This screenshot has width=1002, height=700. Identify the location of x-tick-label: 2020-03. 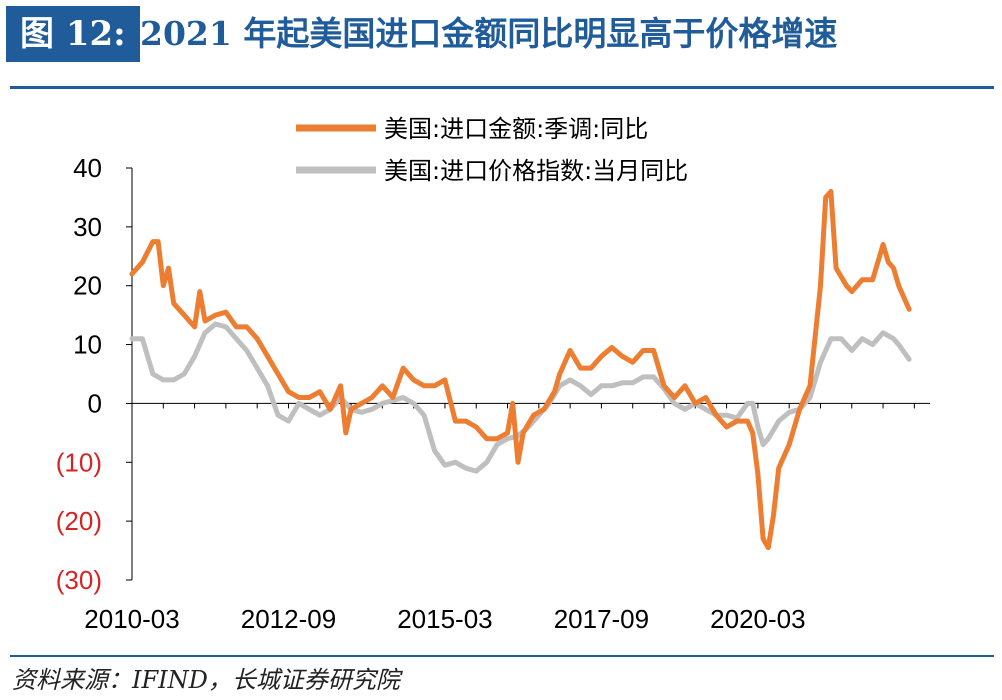
(757, 619).